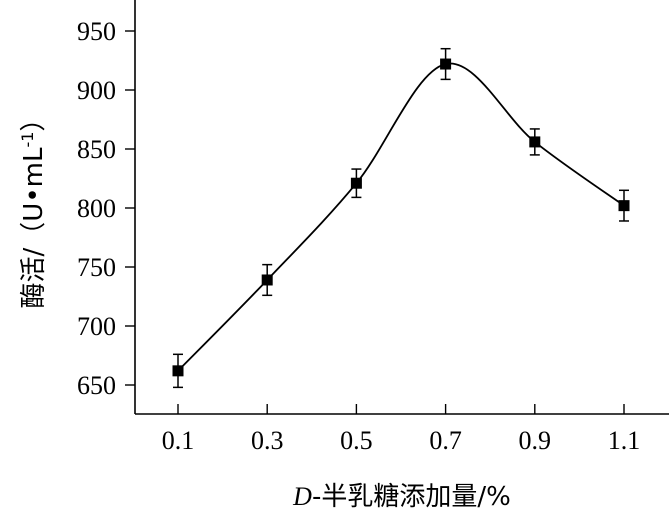 This screenshot has width=669, height=518. Describe the element at coordinates (445, 440) in the screenshot. I see `x-tick-label: 0.7` at that location.